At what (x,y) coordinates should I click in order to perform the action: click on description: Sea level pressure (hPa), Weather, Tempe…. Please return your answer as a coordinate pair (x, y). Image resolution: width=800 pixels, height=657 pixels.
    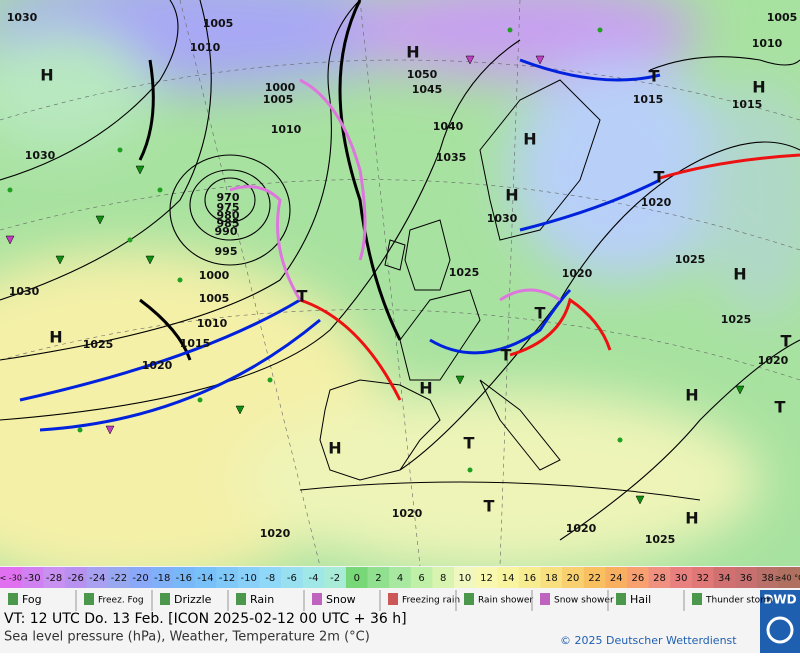
    Looking at the image, I should click on (187, 637).